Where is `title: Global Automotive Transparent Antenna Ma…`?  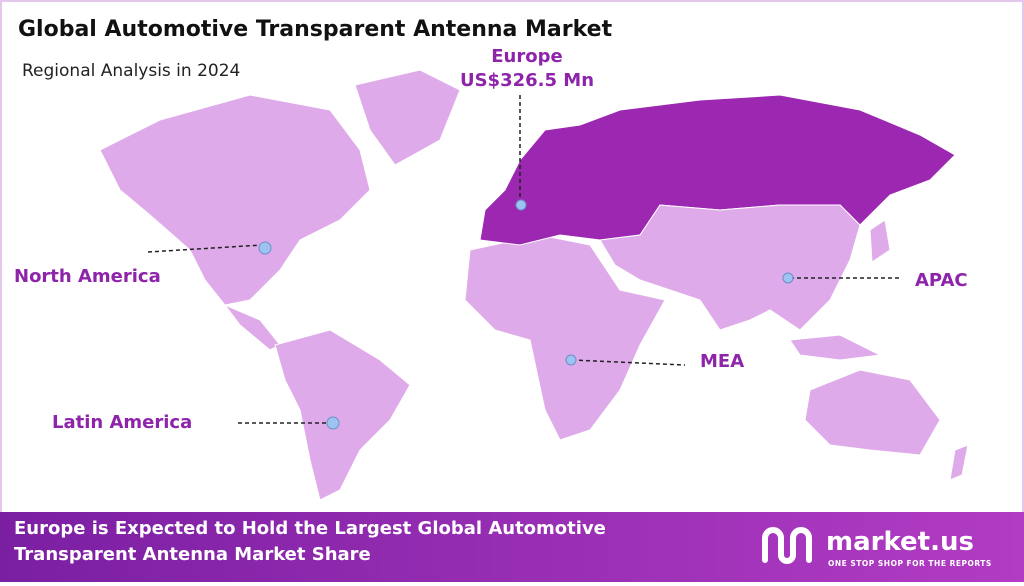
title: Global Automotive Transparent Antenna Ma… is located at coordinates (315, 29).